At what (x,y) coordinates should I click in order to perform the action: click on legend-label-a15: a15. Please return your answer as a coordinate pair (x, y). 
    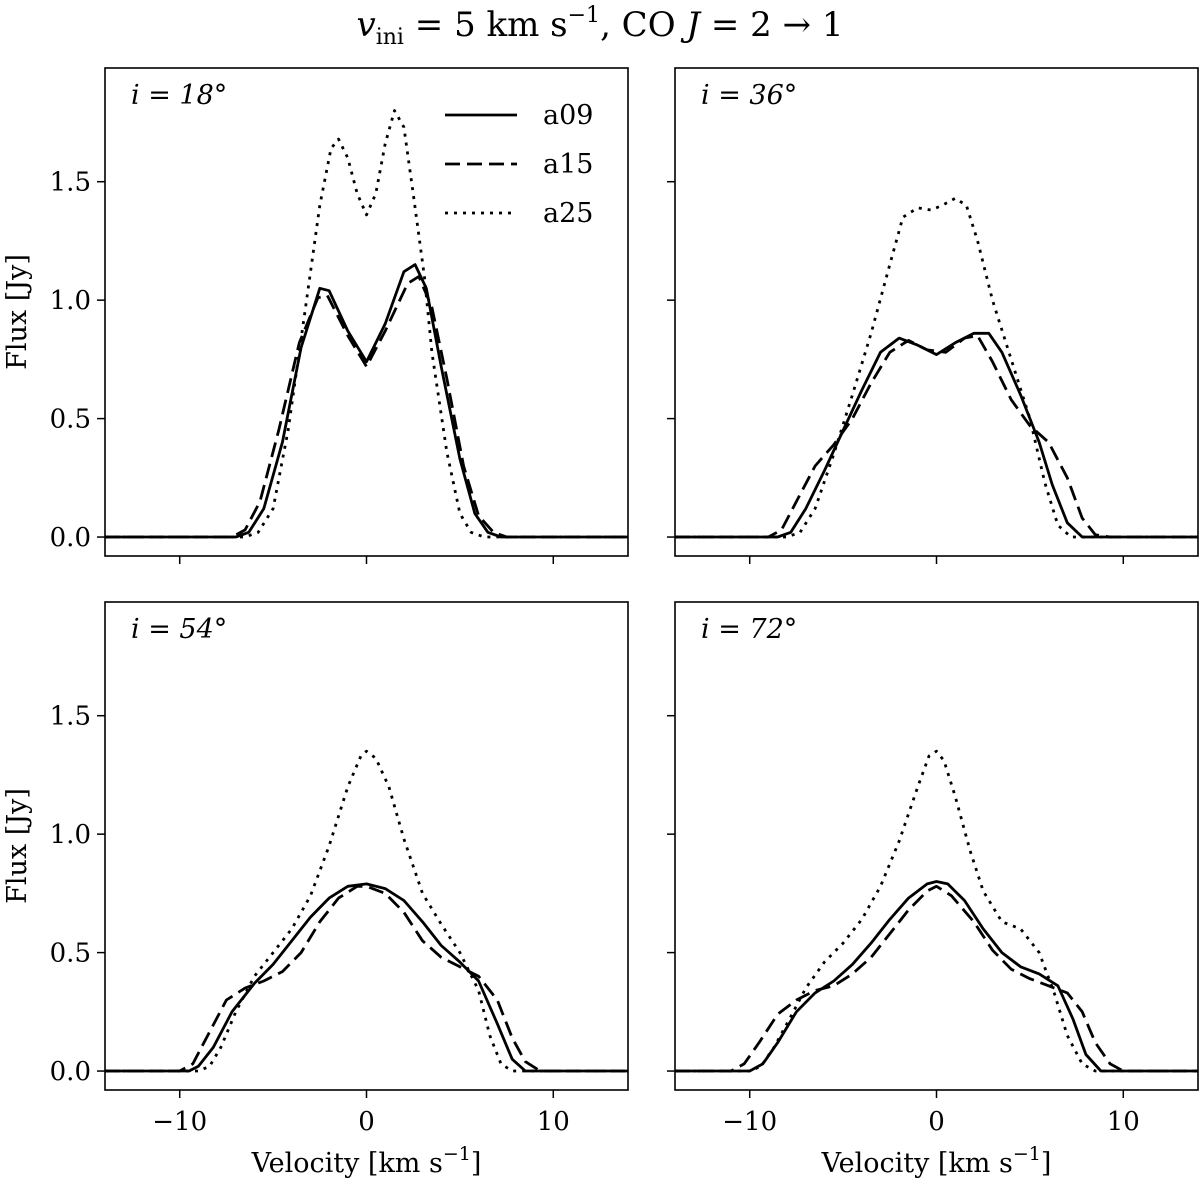
    Looking at the image, I should click on (568, 164).